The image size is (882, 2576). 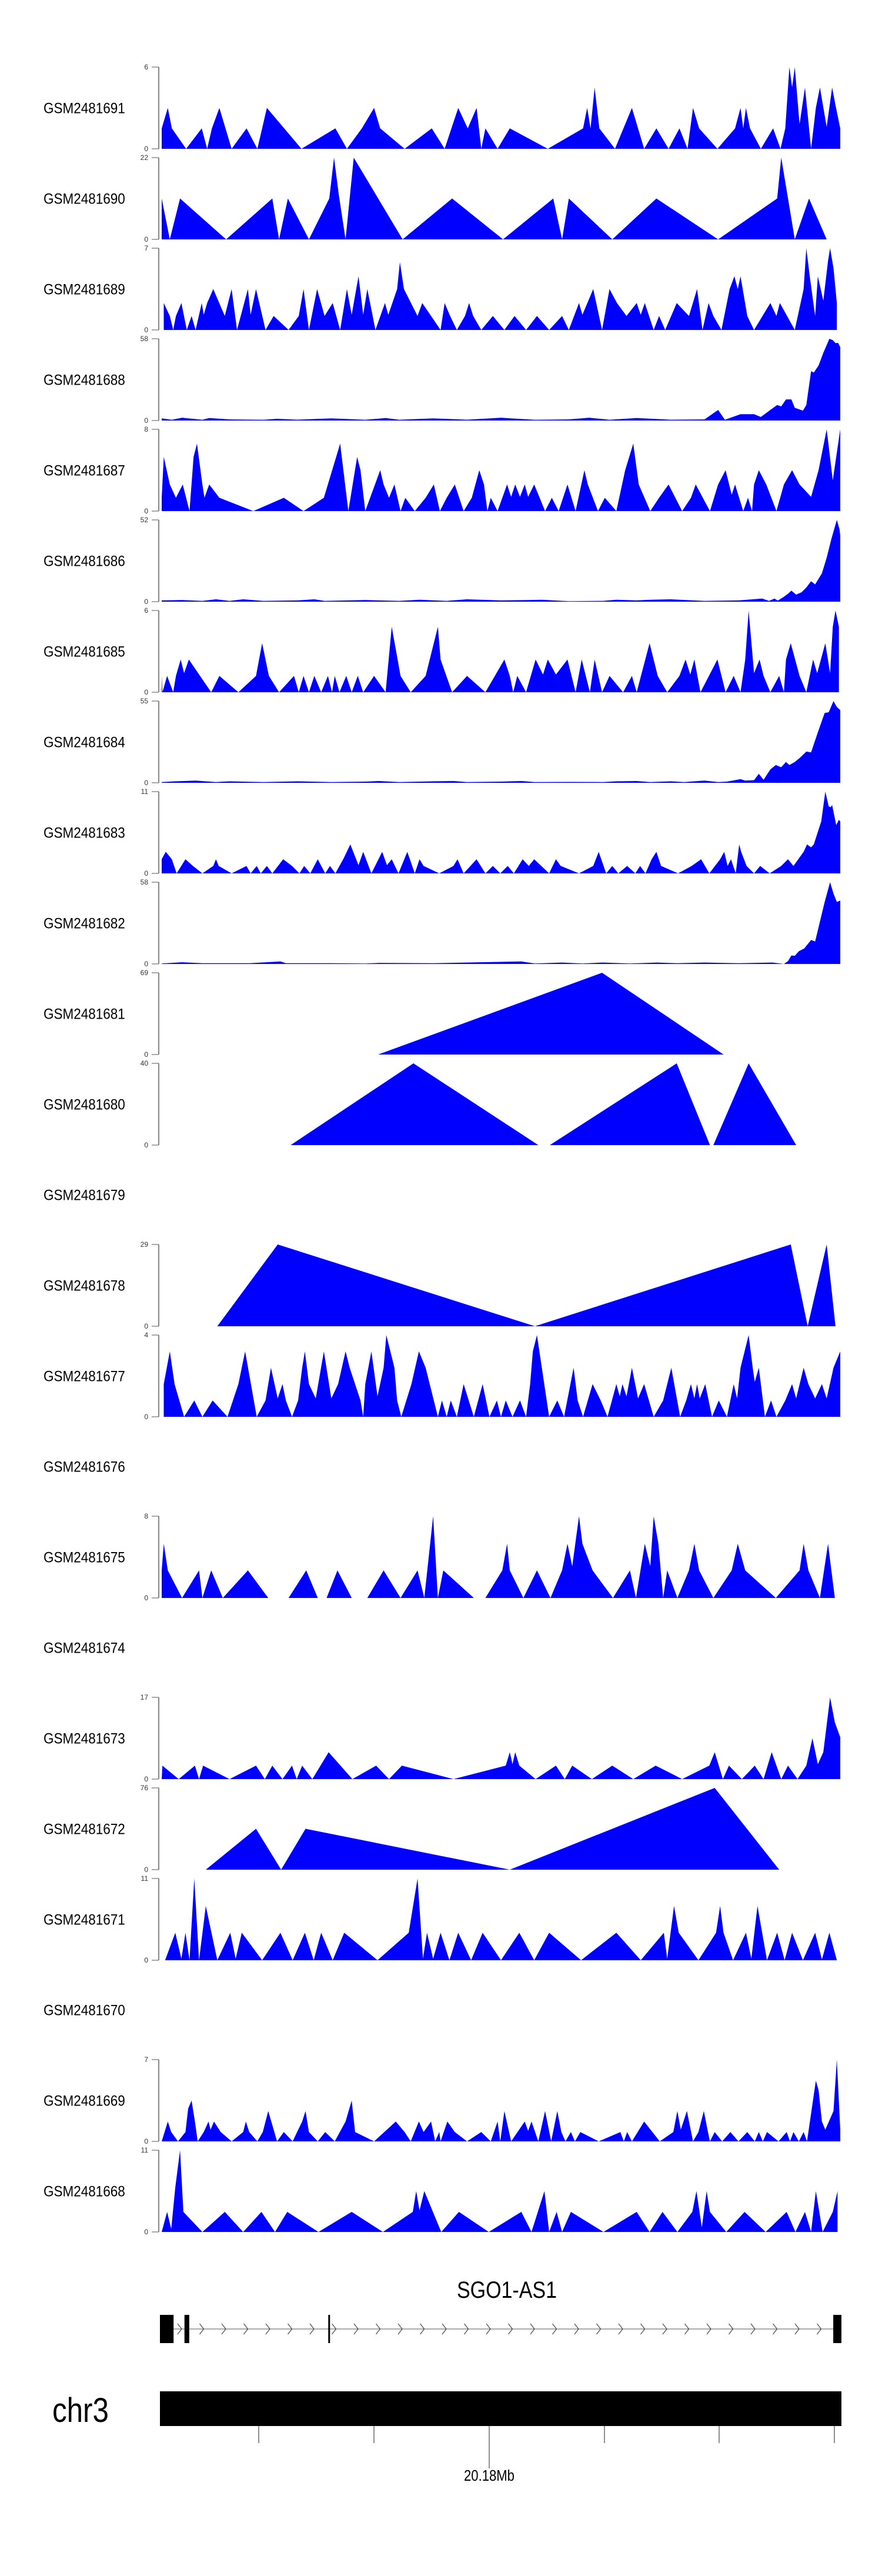 I want to click on y-tick-label-max: 40, so click(x=145, y=1063).